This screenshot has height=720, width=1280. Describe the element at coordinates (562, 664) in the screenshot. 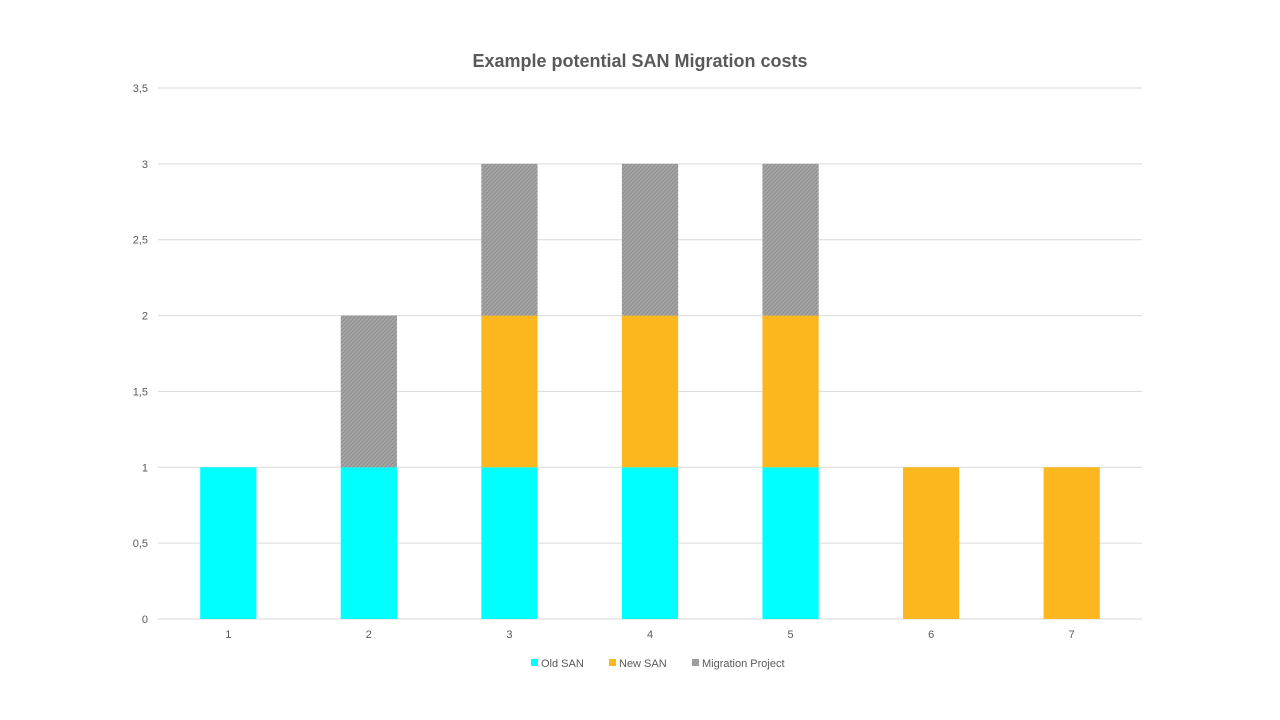

I see `legend-label-old-san: Old SAN` at that location.